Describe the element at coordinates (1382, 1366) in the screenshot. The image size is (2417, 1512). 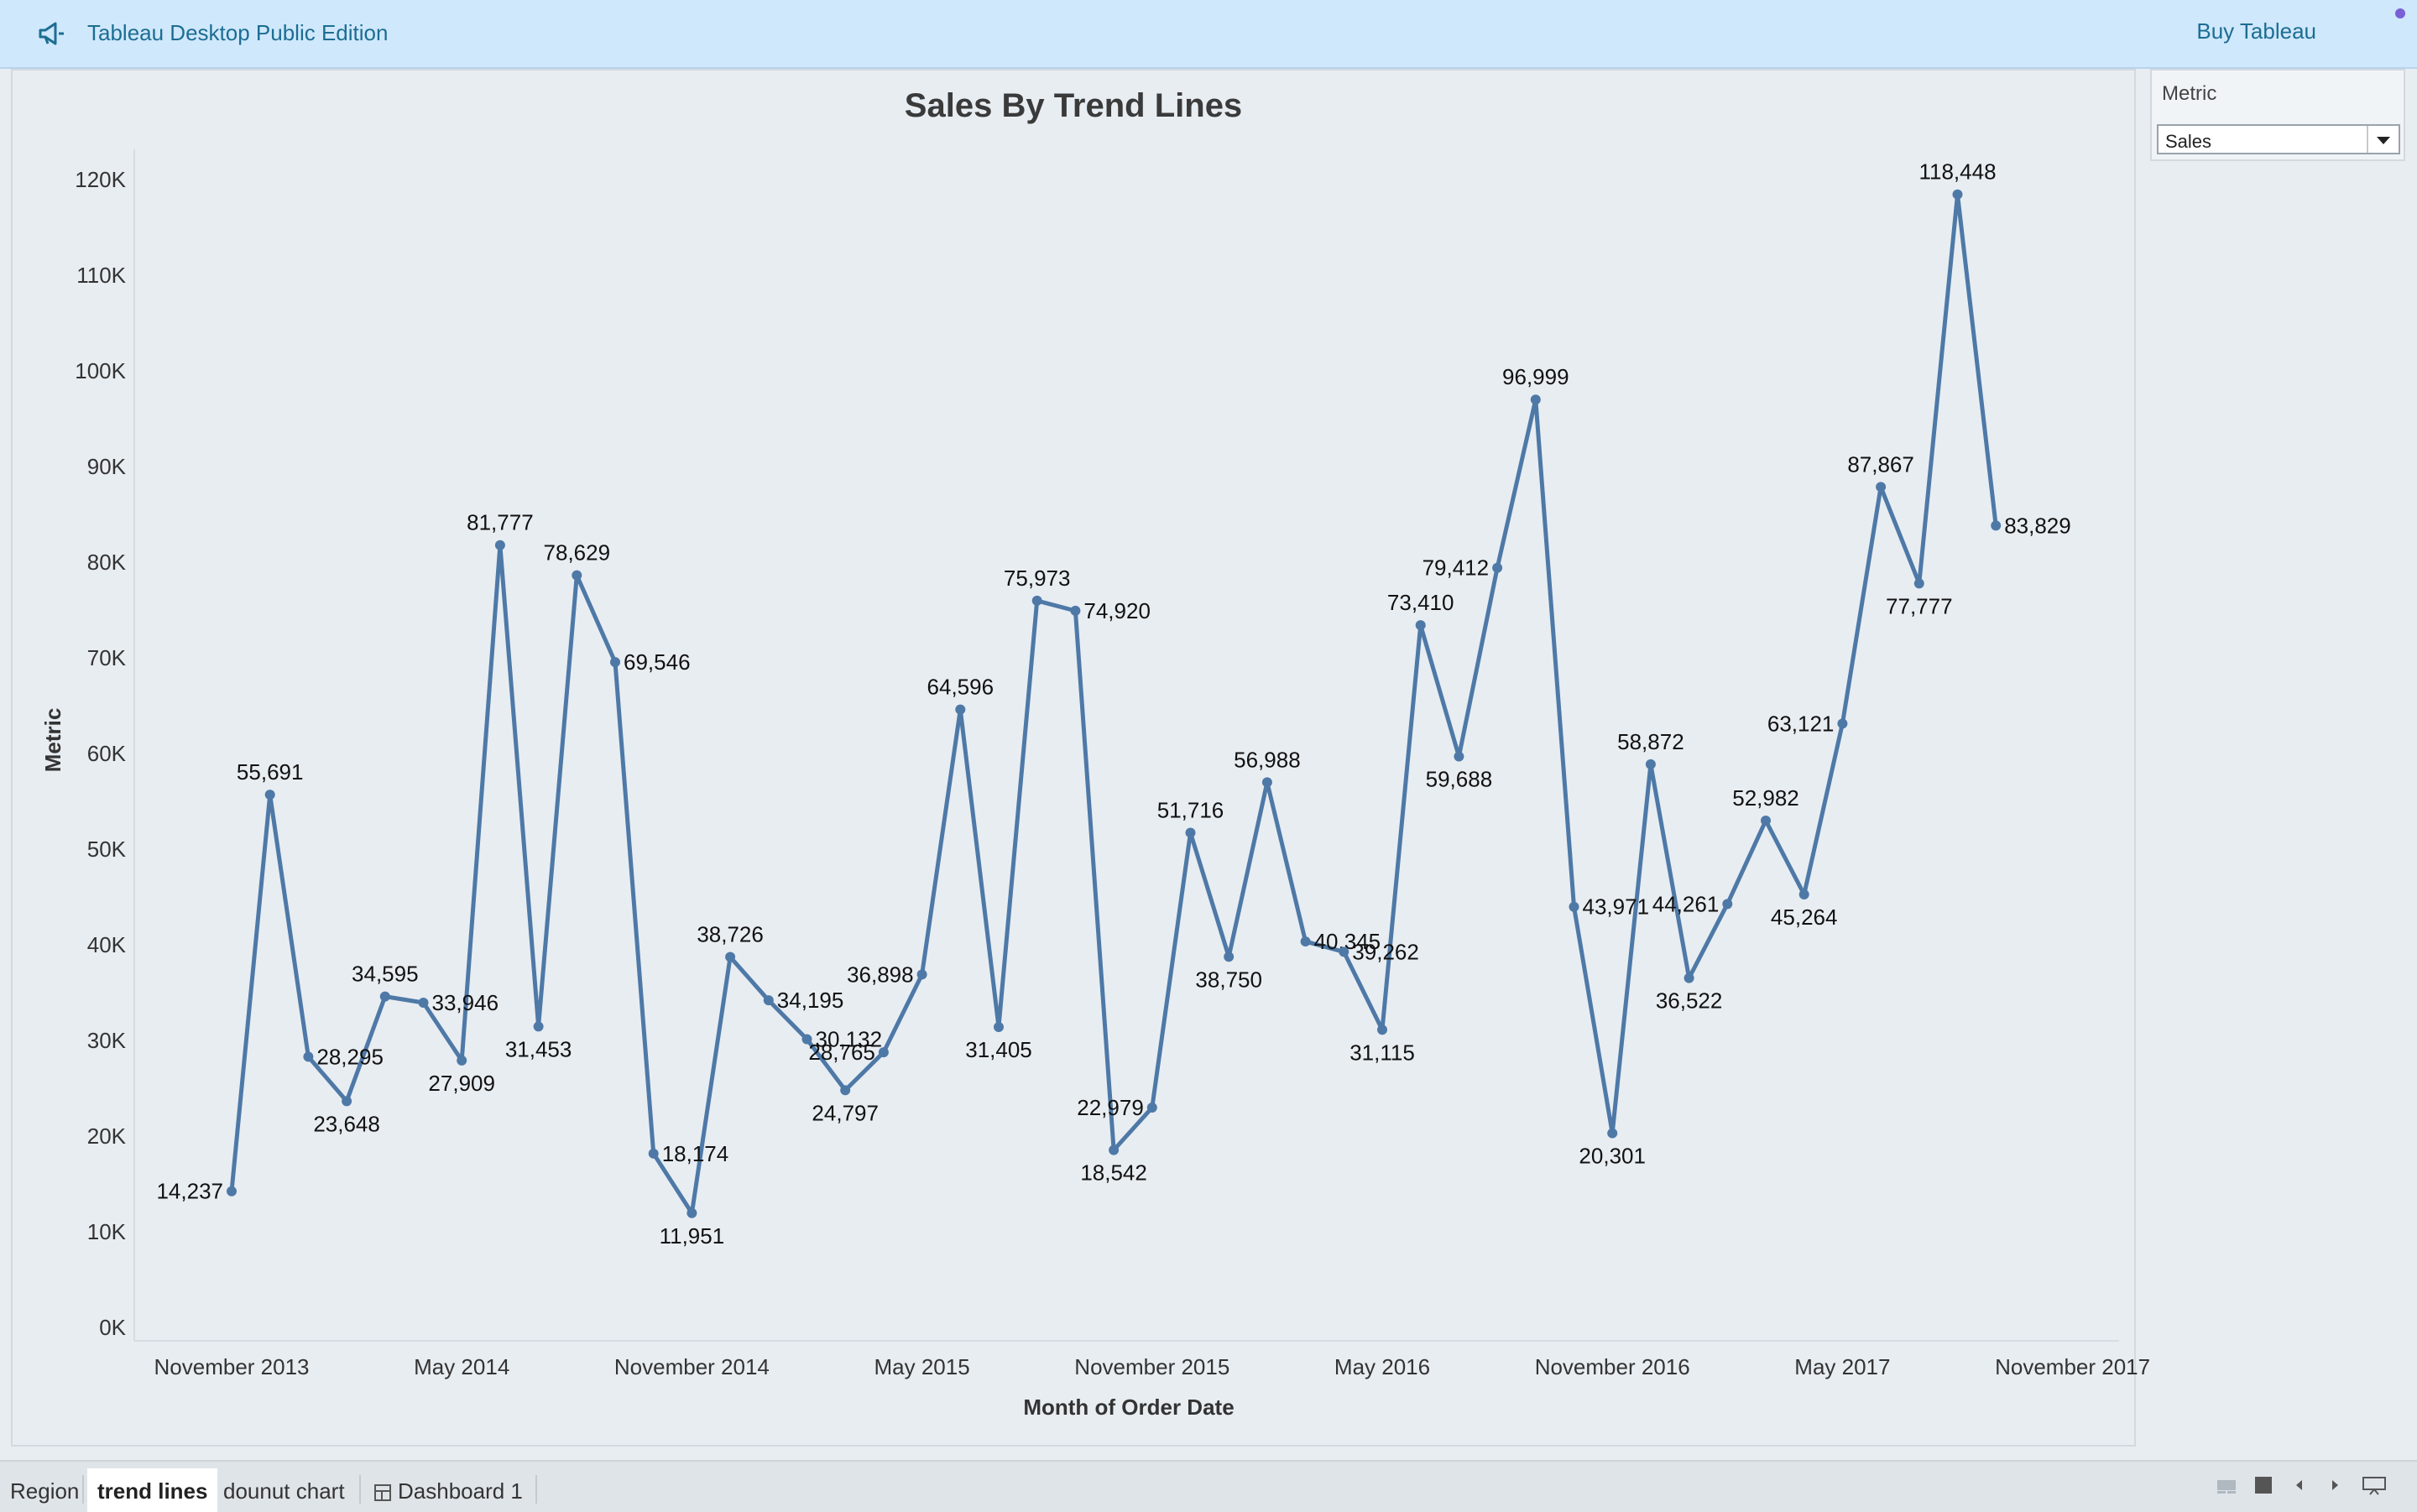
I see `x-tick-label: May 2016` at that location.